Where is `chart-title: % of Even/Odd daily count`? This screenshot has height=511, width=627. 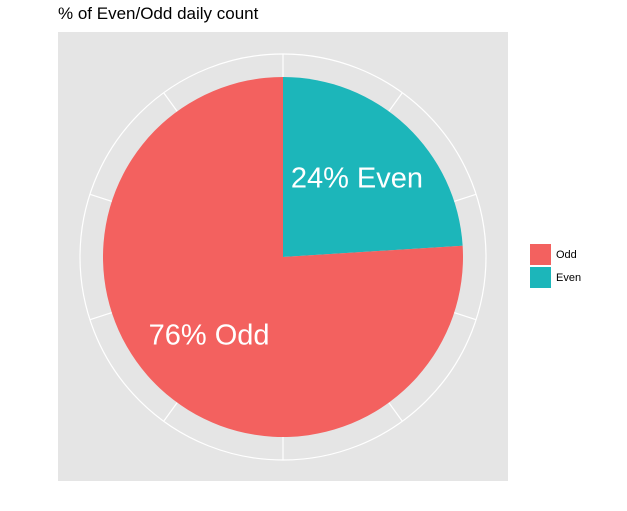
chart-title: % of Even/Odd daily count is located at coordinates (158, 13).